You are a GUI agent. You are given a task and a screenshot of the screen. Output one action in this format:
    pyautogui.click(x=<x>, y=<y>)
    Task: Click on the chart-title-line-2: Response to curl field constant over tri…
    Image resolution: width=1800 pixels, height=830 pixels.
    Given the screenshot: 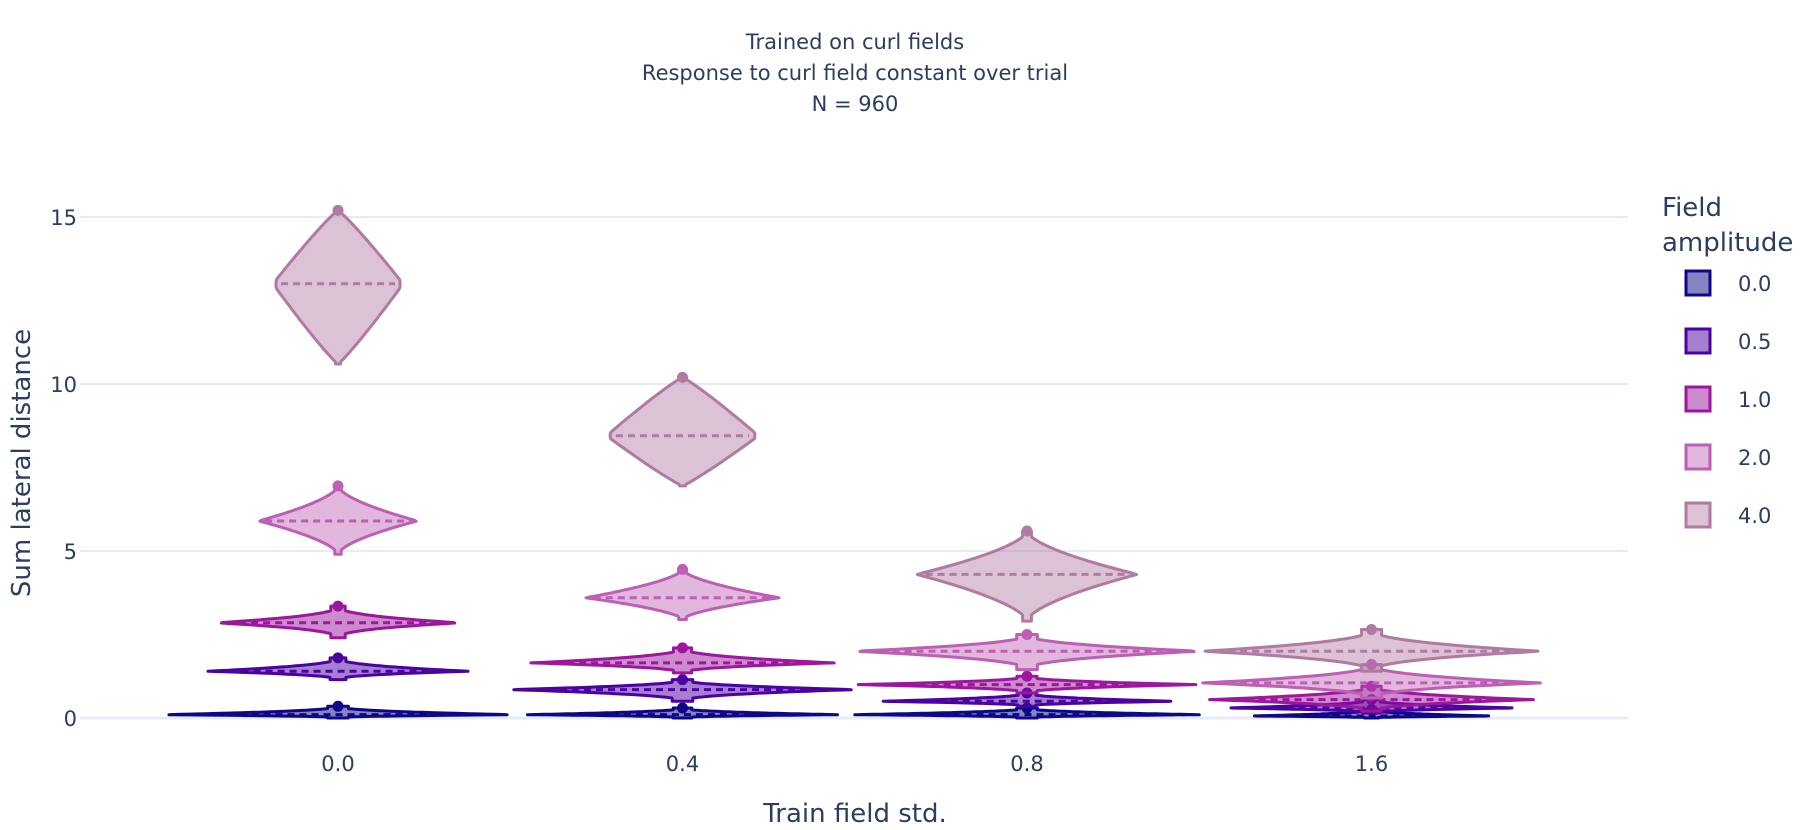 What is the action you would take?
    pyautogui.click(x=855, y=73)
    